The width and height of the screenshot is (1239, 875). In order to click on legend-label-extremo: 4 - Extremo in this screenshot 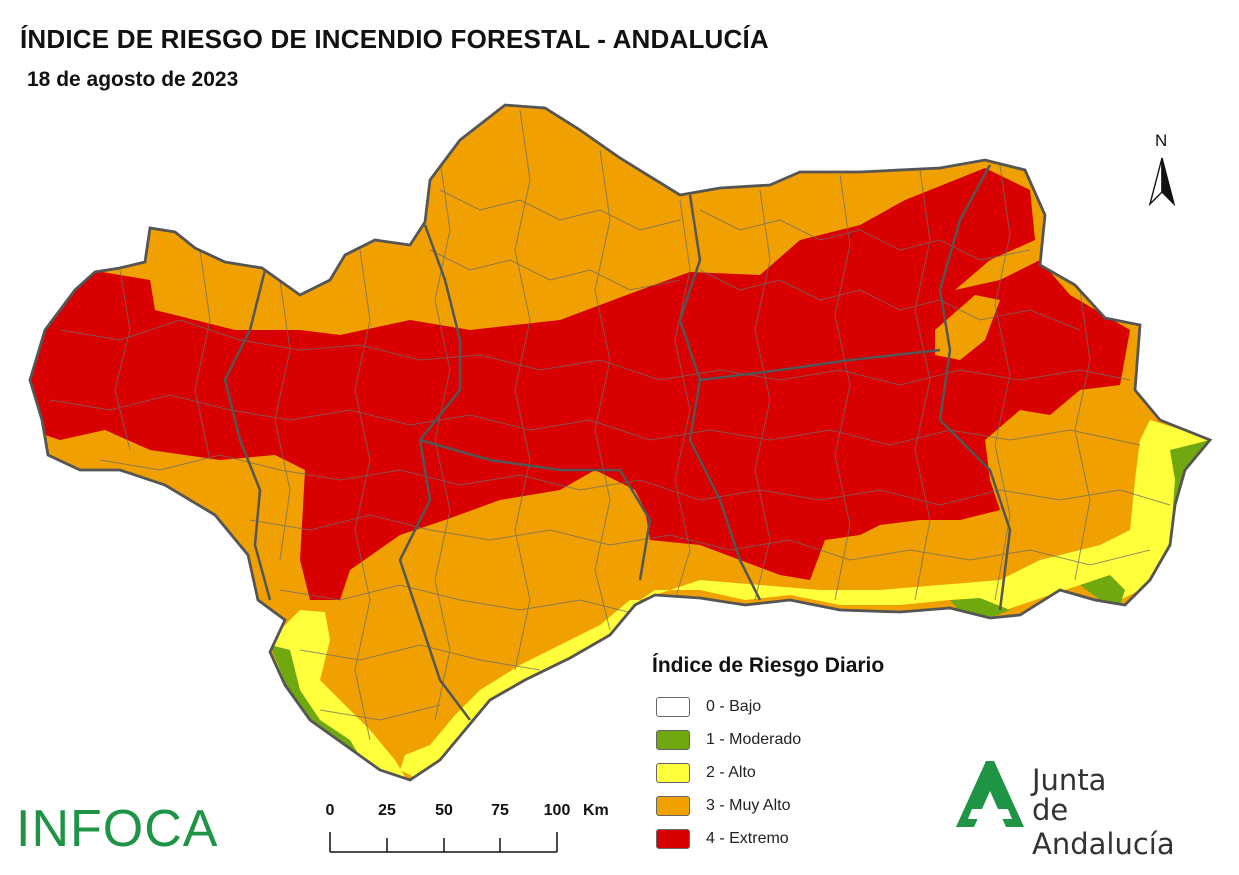, I will do `click(747, 838)`.